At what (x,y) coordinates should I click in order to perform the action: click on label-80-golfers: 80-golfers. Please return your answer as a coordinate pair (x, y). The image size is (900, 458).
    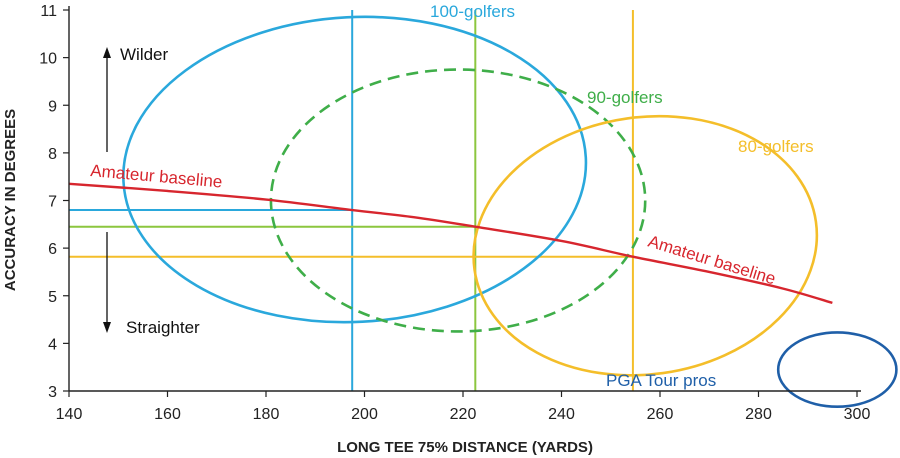
    Looking at the image, I should click on (776, 146).